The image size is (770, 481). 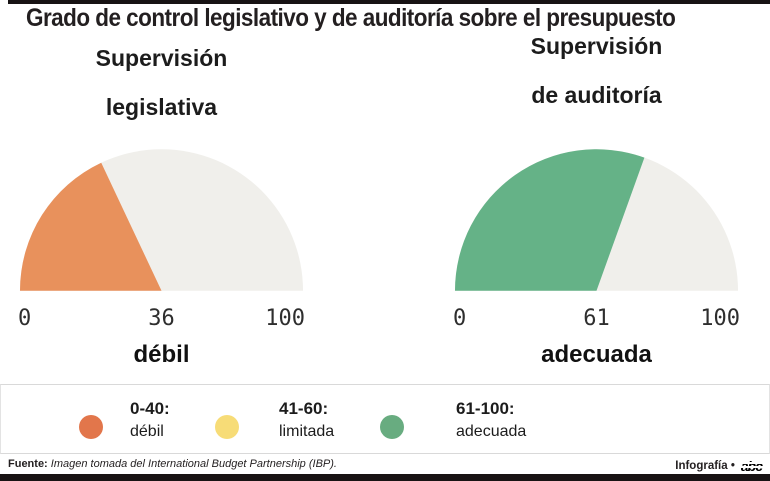 I want to click on legend-category-label: adecuada, so click(x=491, y=431).